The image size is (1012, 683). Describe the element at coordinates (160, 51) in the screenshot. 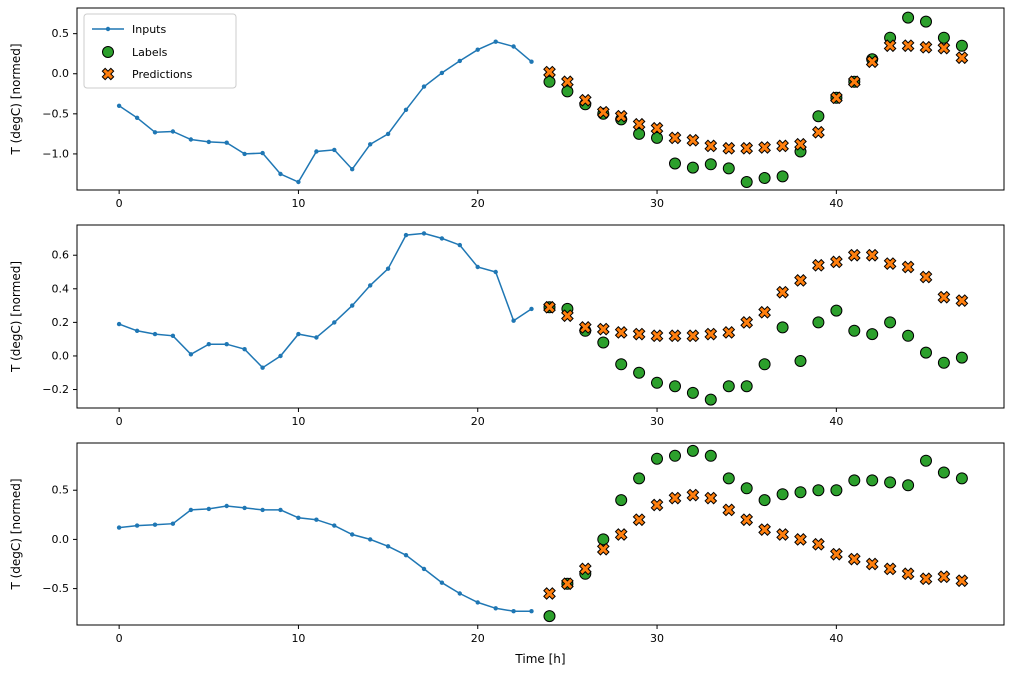

I see `legend-box` at that location.